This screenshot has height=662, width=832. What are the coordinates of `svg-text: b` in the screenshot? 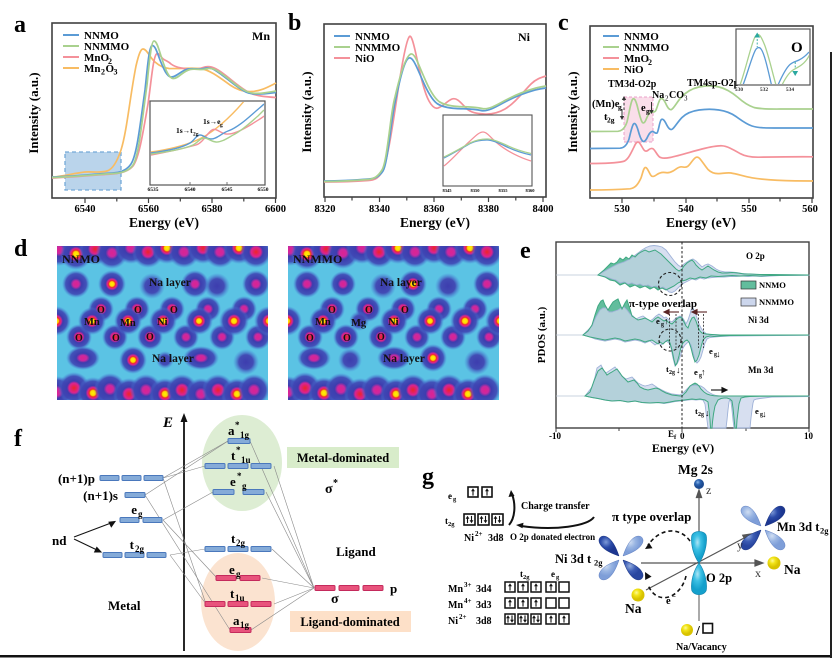 It's located at (294, 23).